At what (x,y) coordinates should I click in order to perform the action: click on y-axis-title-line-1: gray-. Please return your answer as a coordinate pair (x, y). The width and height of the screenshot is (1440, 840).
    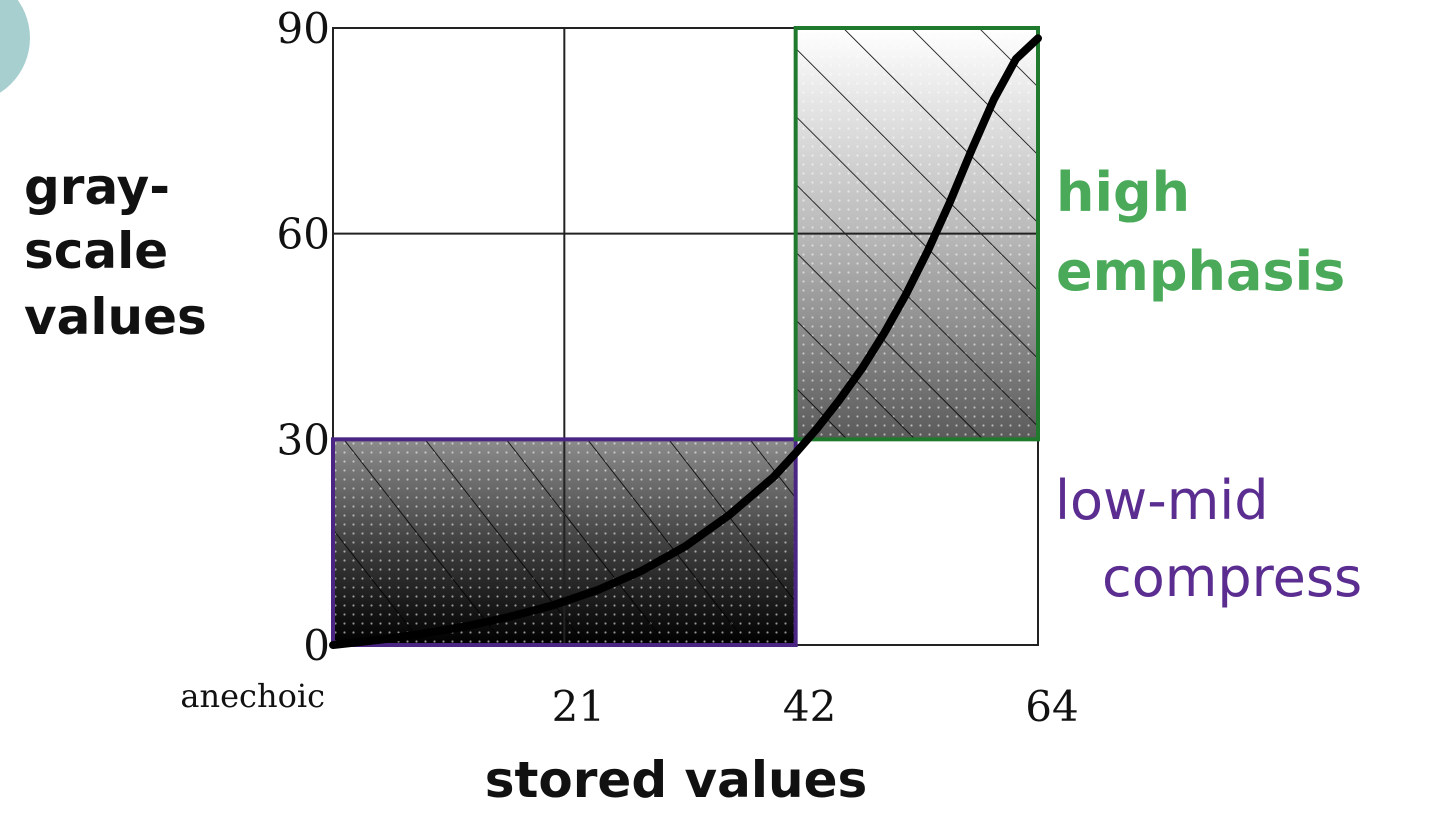
    Looking at the image, I should click on (97, 187).